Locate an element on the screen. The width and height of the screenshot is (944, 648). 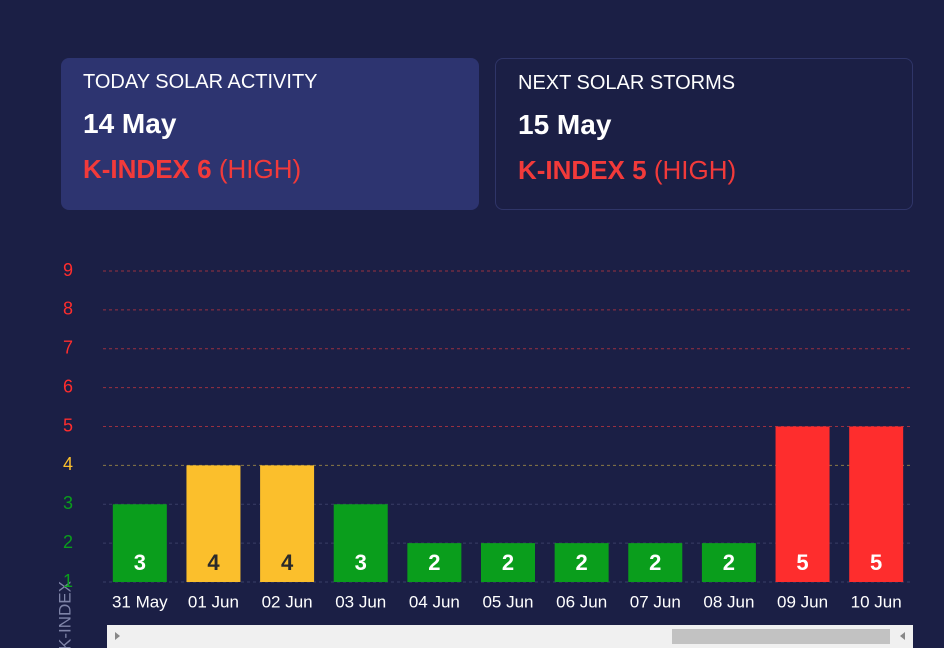
x-tick-label: 02 Jun is located at coordinates (287, 601).